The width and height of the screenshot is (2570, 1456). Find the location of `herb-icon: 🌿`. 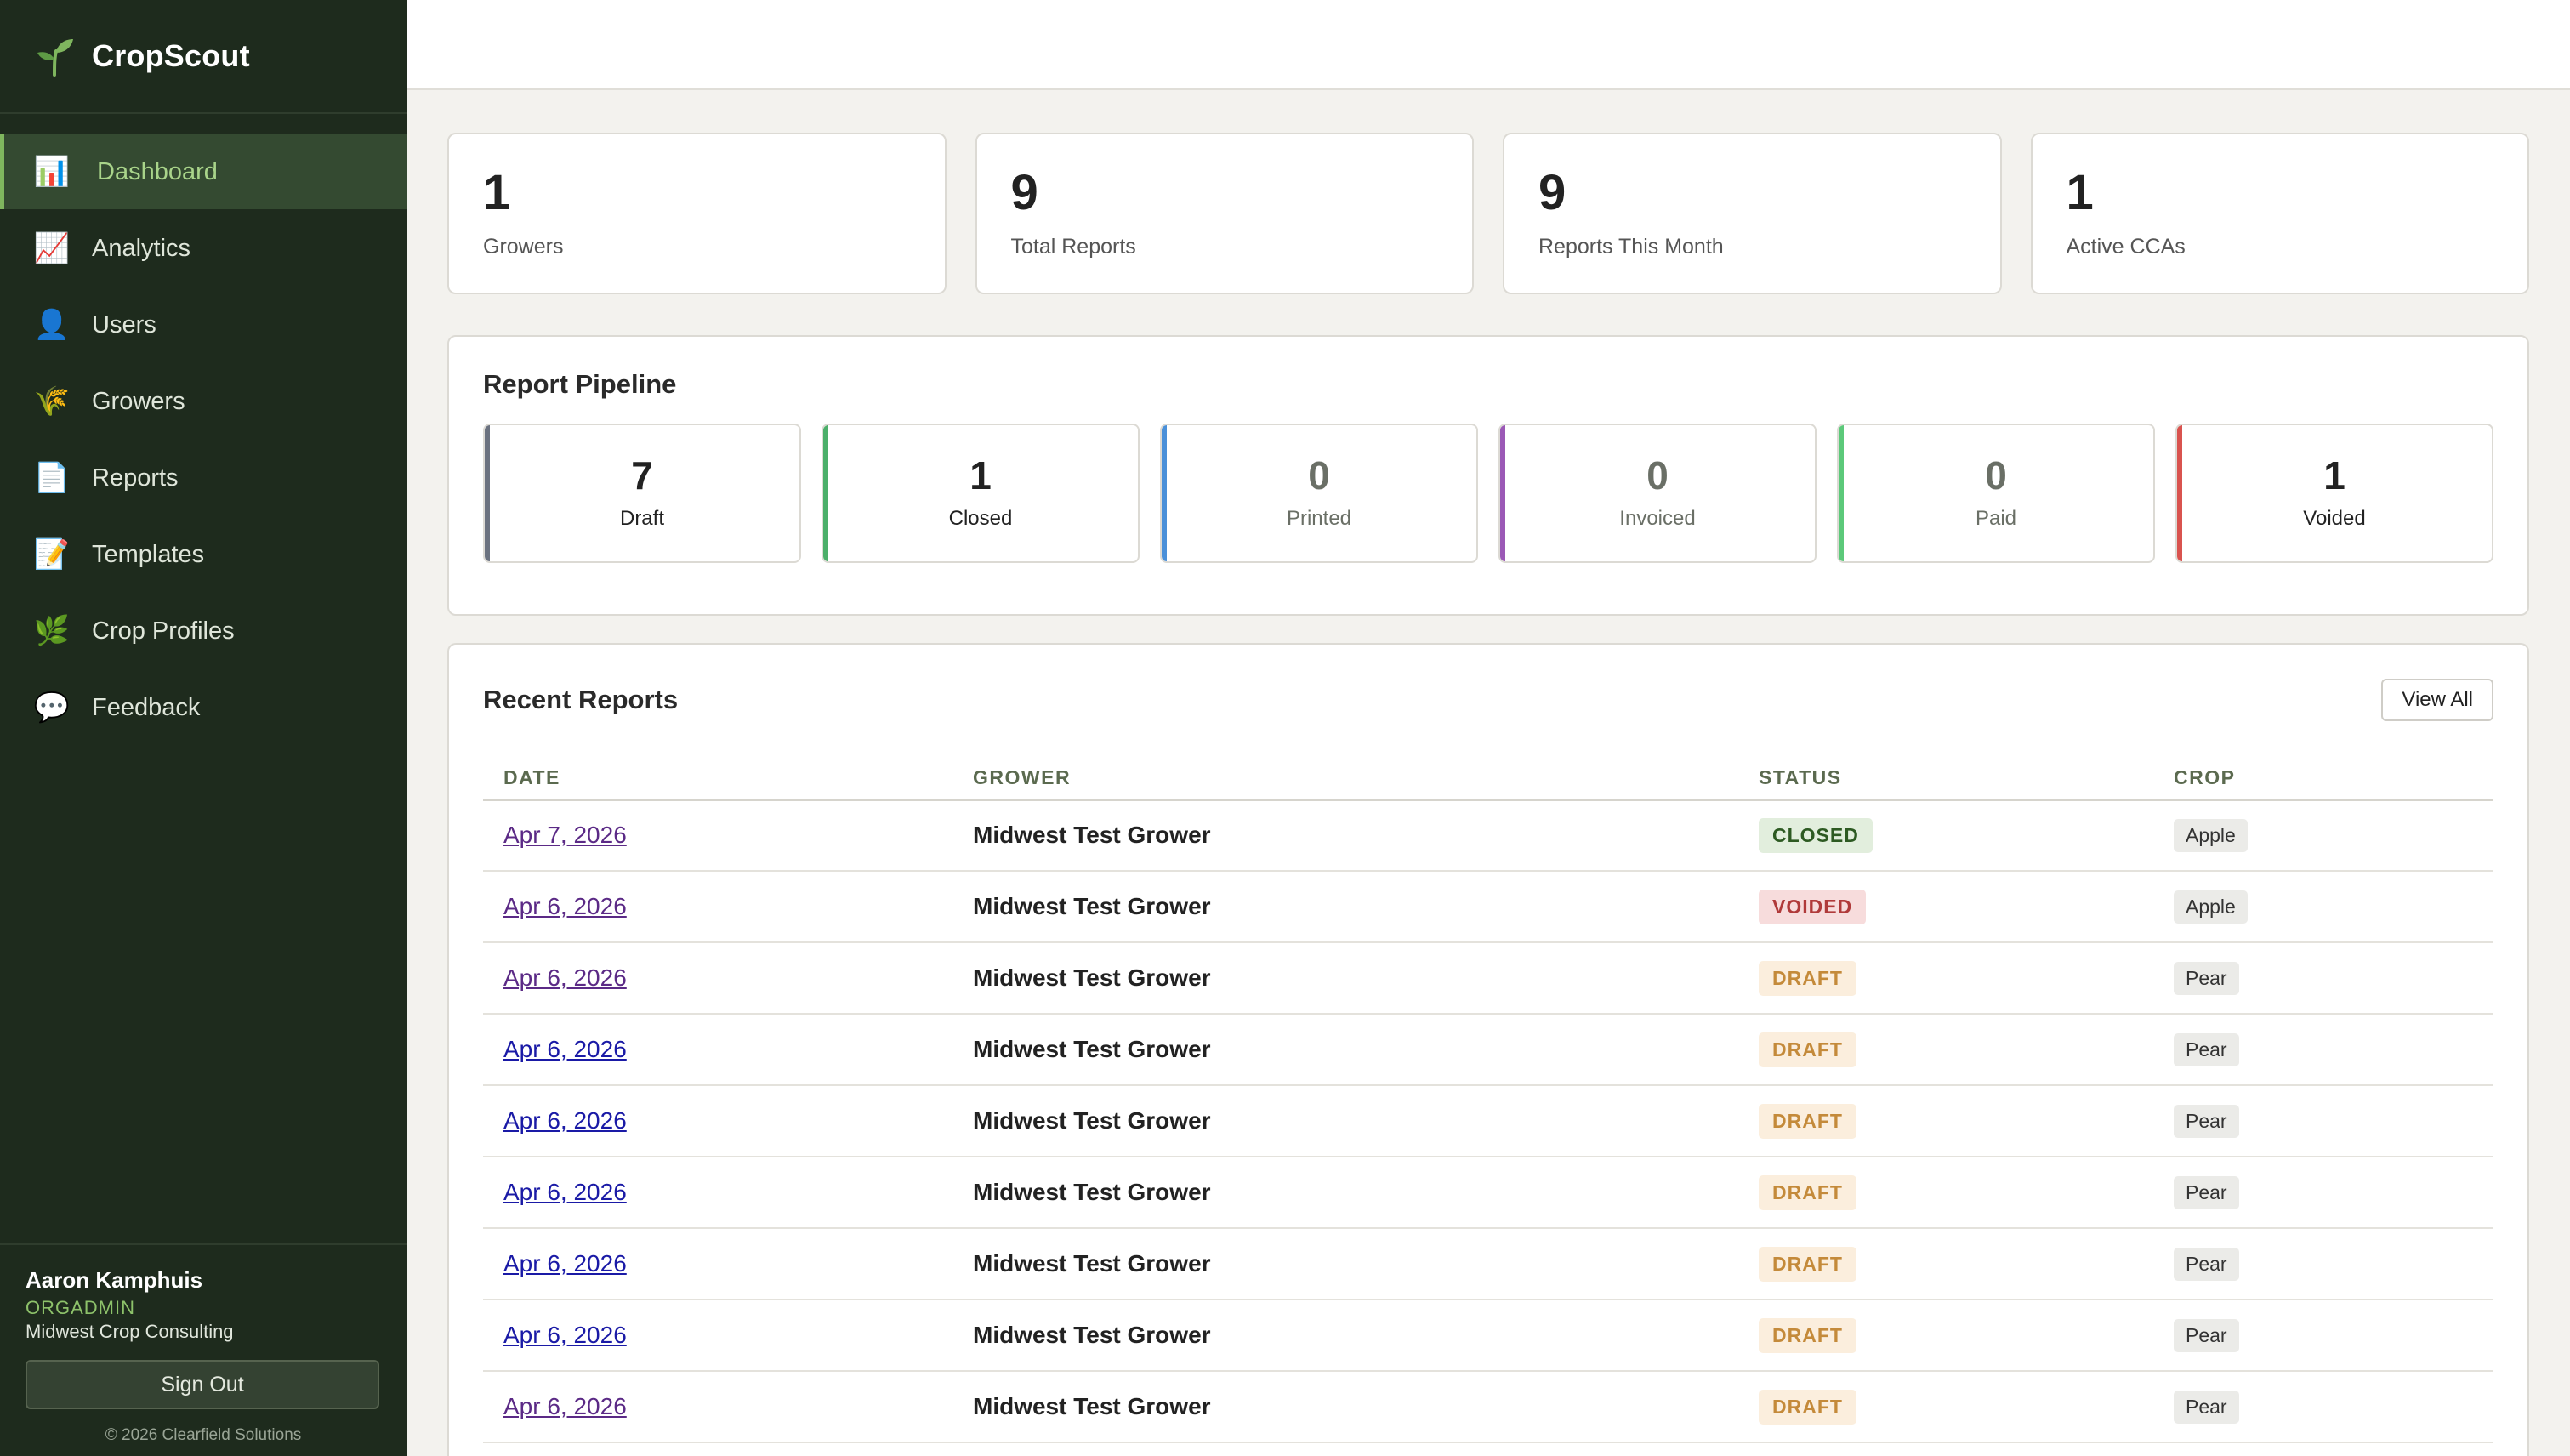

herb-icon: 🌿 is located at coordinates (52, 631).